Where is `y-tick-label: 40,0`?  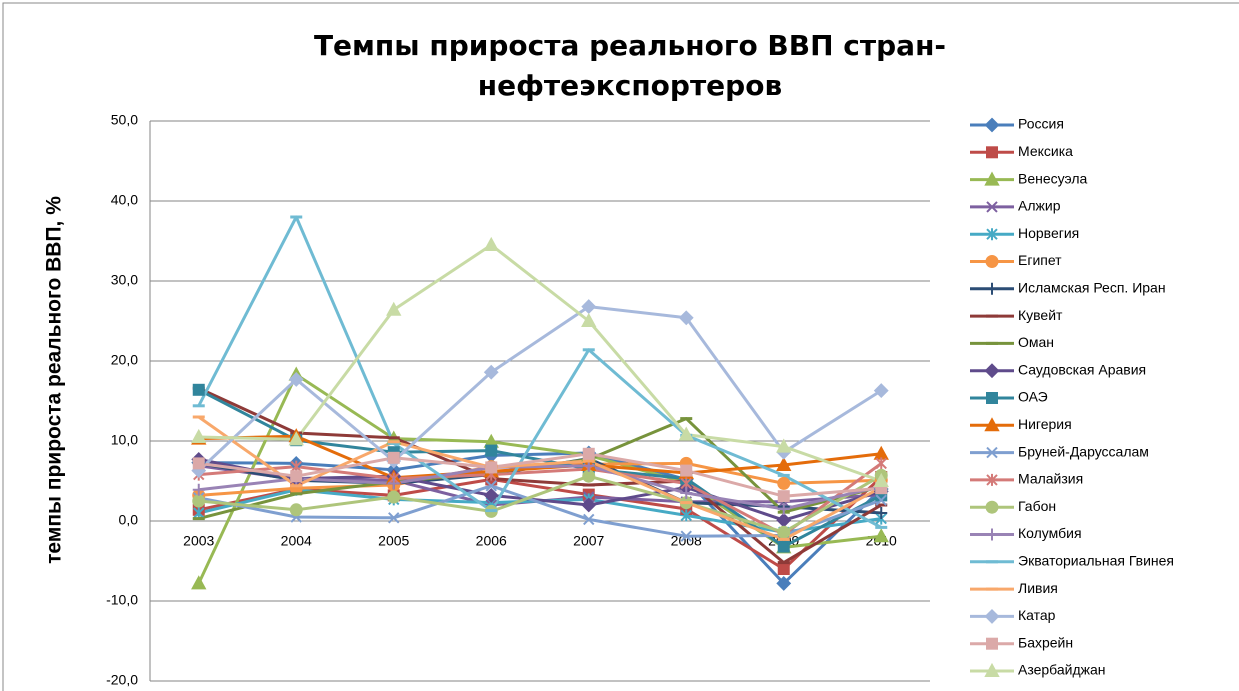 y-tick-label: 40,0 is located at coordinates (124, 200).